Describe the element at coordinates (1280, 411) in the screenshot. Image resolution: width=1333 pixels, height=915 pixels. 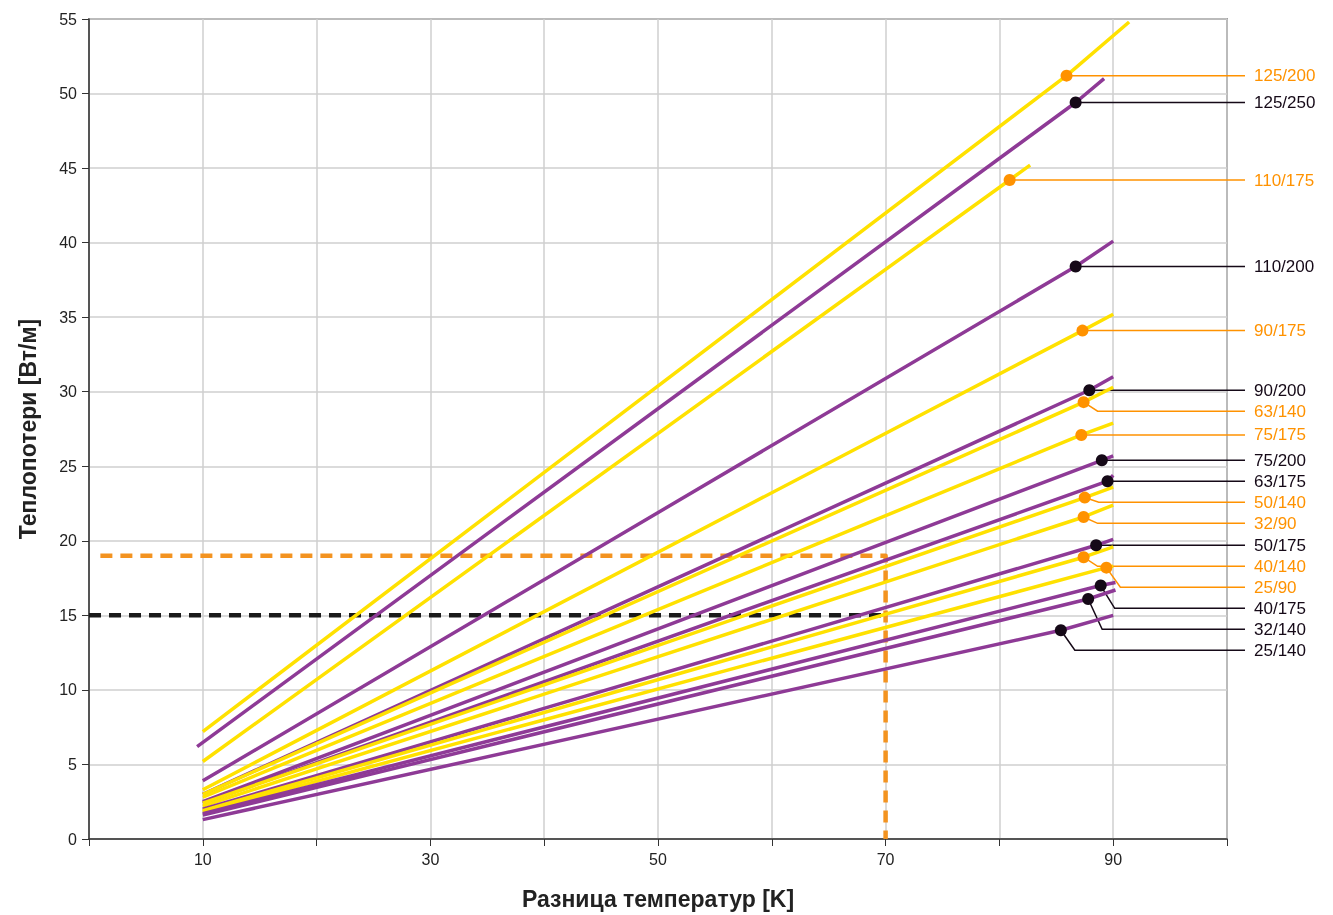
I see `text: 63/140` at that location.